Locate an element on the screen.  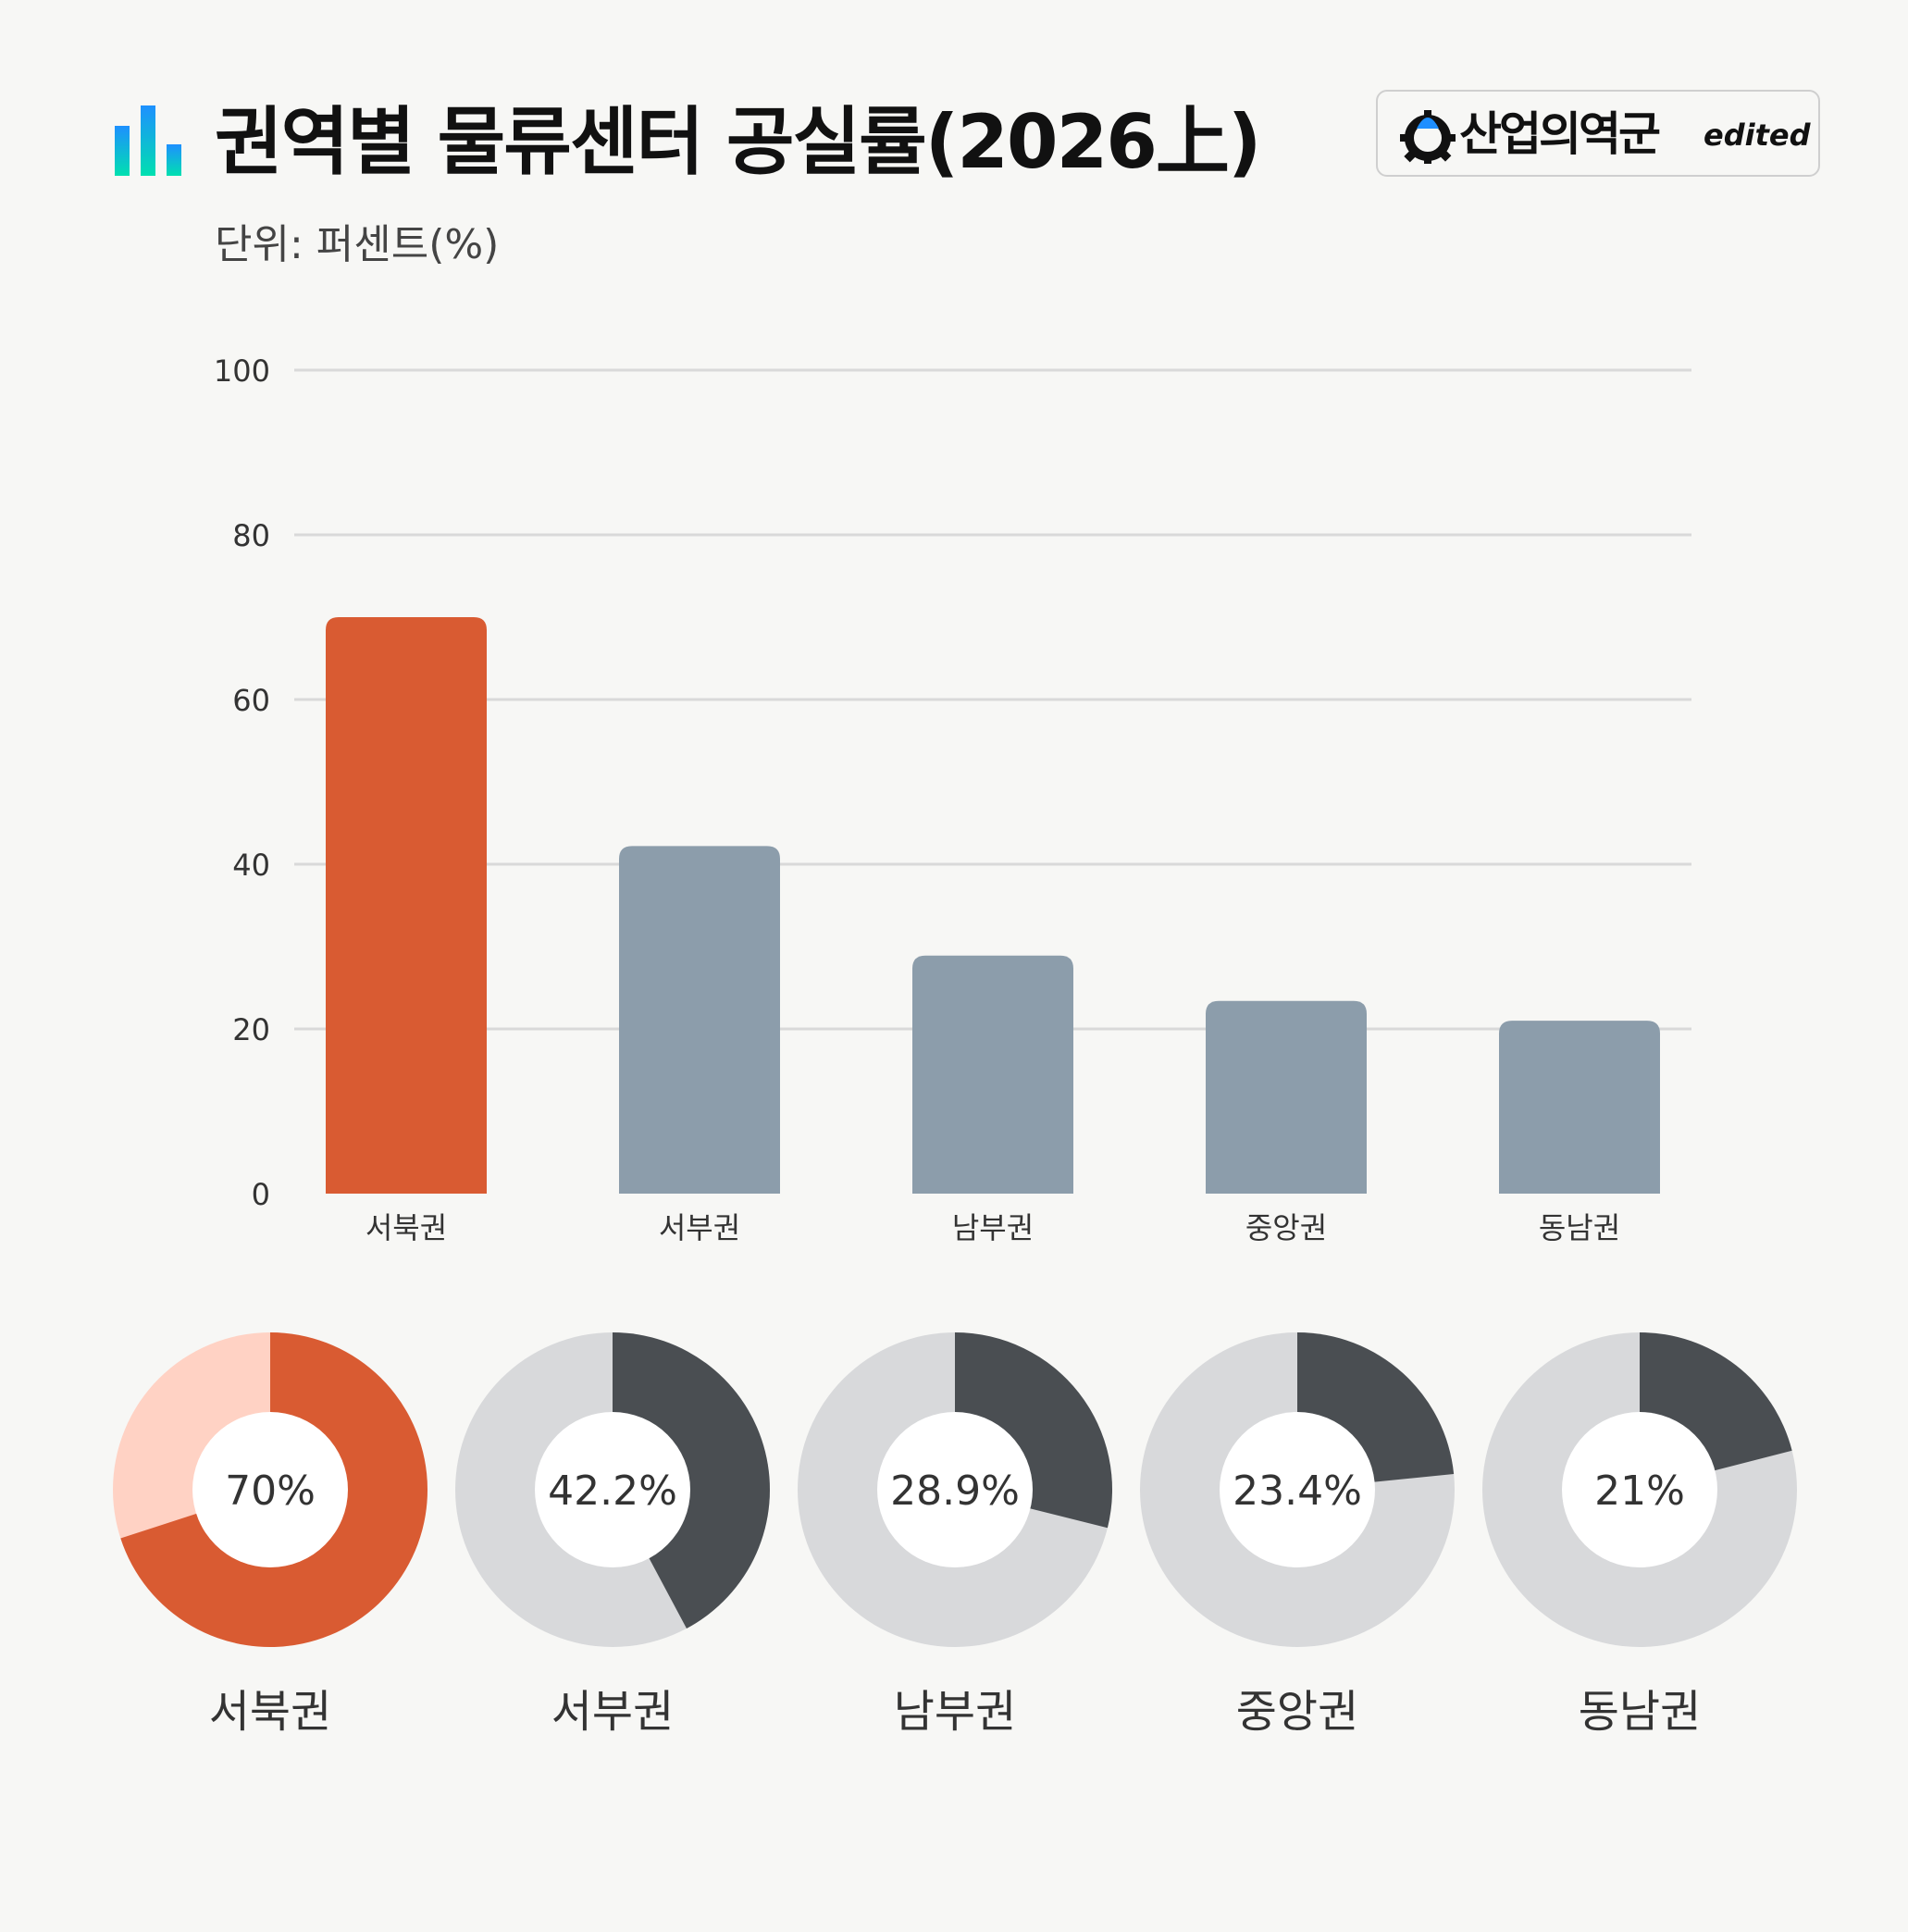
logo-text: 산업의역군 is located at coordinates (1560, 134).